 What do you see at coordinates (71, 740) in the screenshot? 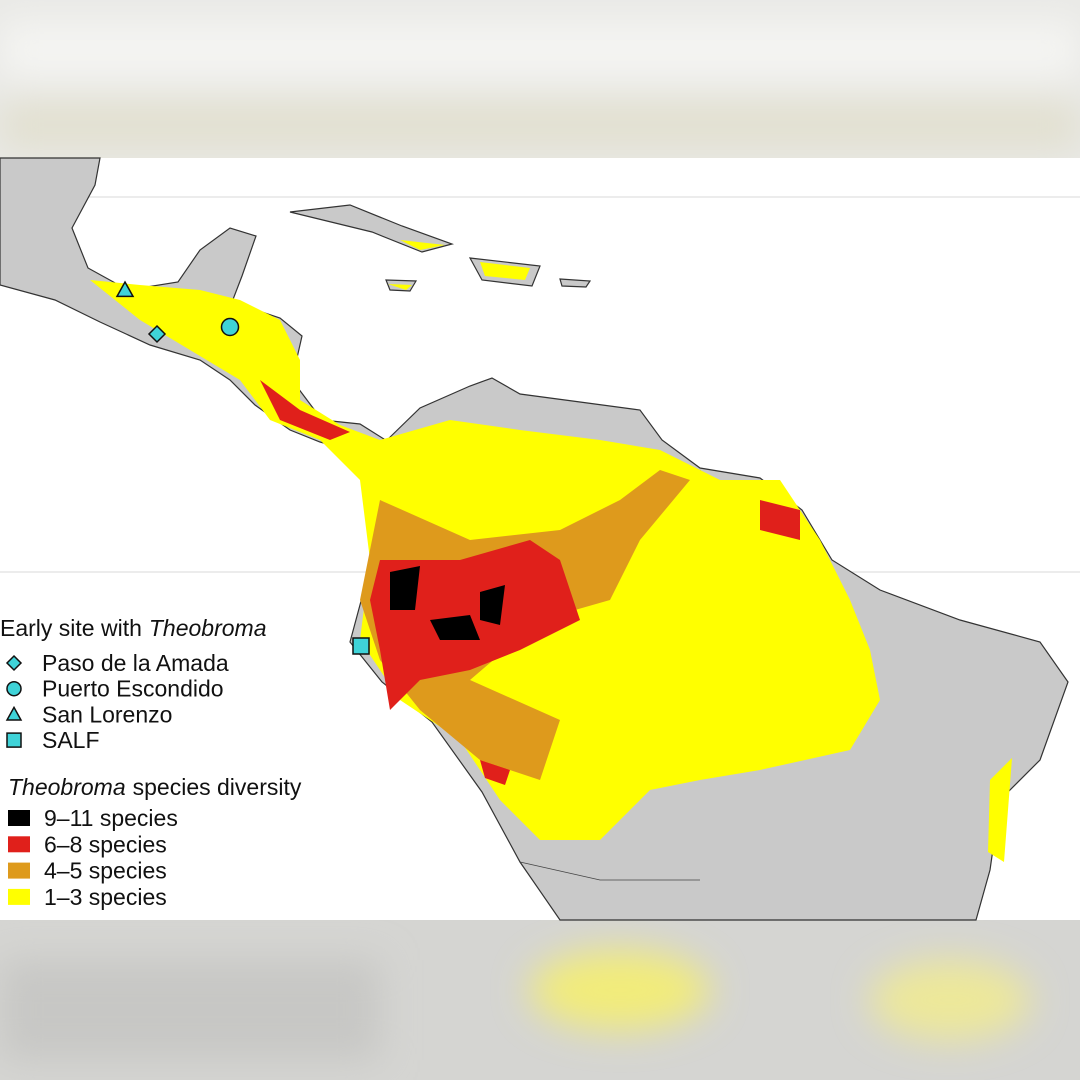
I see `site-label: SALF` at bounding box center [71, 740].